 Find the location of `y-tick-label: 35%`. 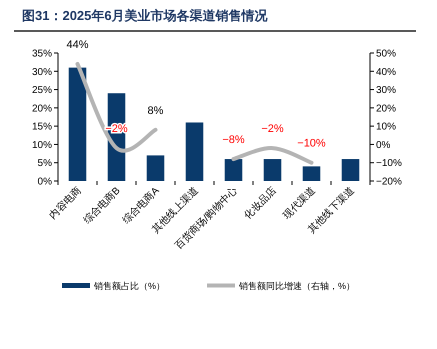

y-tick-label: 35% is located at coordinates (42, 54).